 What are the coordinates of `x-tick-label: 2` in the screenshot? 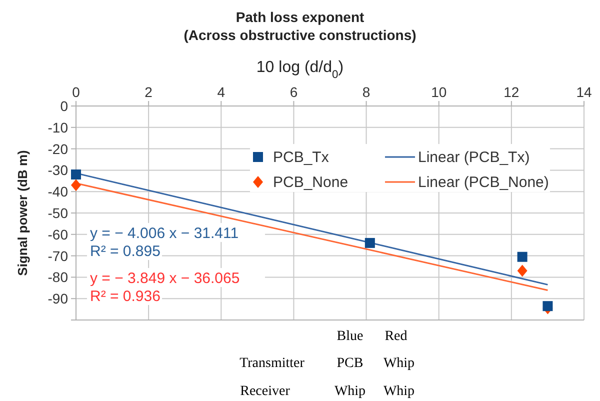 It's located at (148, 92).